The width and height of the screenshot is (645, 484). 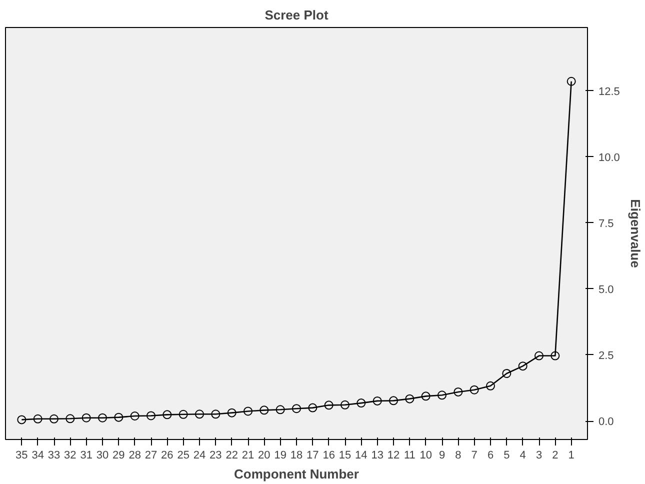 I want to click on y-tick-label: 12.5, so click(x=609, y=92).